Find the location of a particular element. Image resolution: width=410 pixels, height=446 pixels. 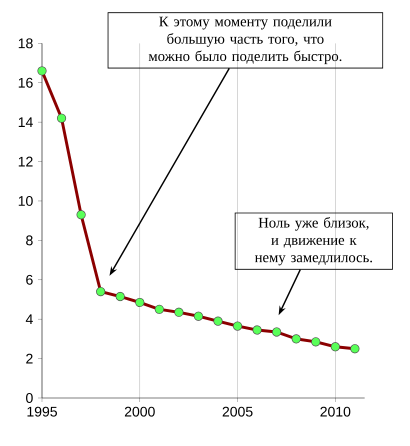

y-tick-label: 12 is located at coordinates (25, 161).